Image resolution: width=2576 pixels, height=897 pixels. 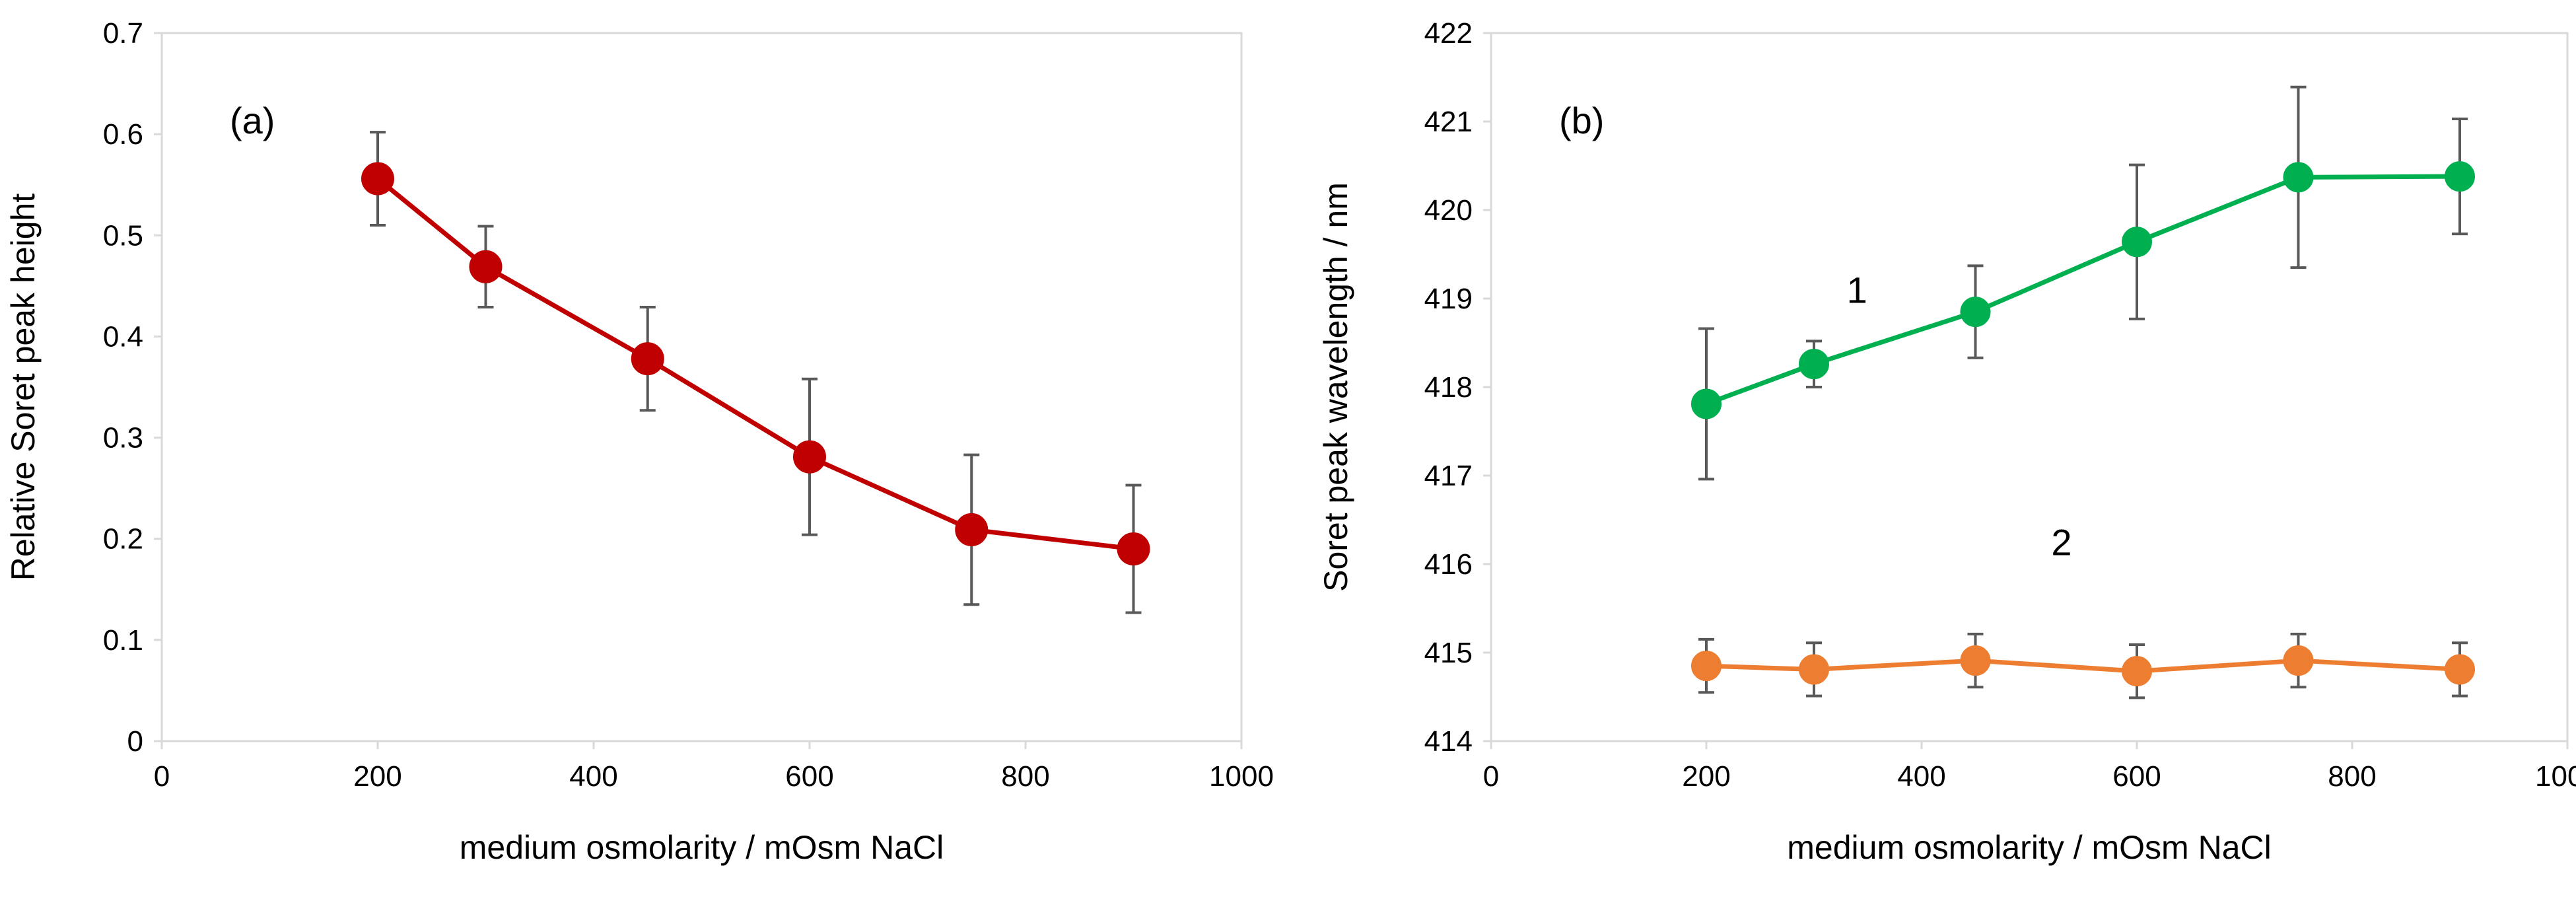 What do you see at coordinates (123, 640) in the screenshot?
I see `y-tick-label: 0.1` at bounding box center [123, 640].